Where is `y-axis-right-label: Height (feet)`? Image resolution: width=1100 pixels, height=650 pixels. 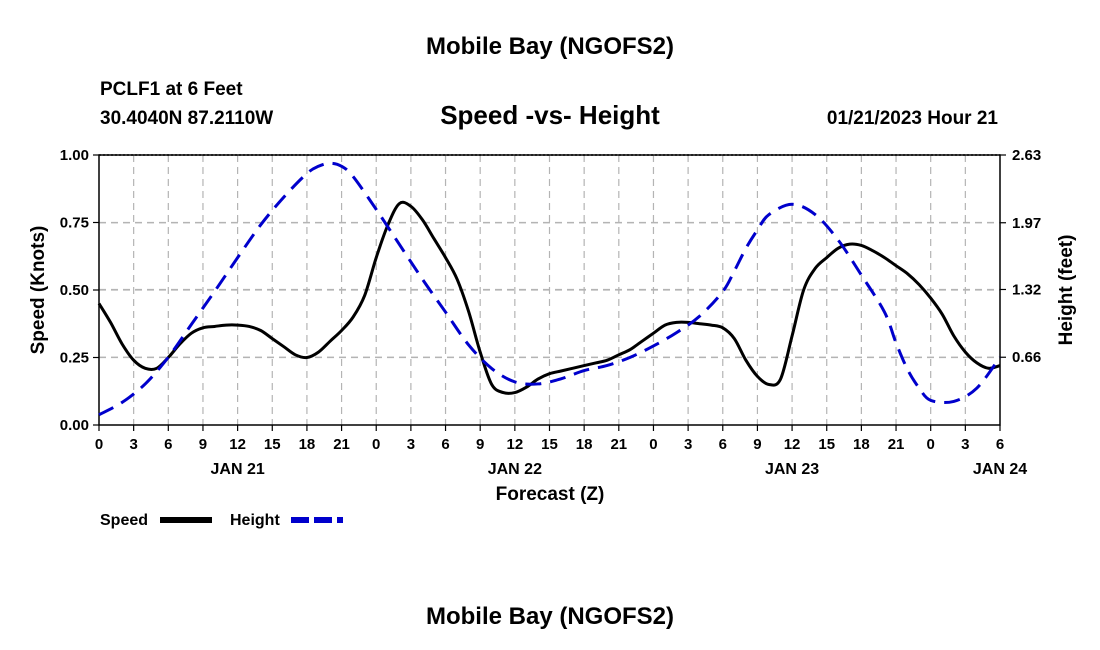
y-axis-right-label: Height (feet) is located at coordinates (1066, 290).